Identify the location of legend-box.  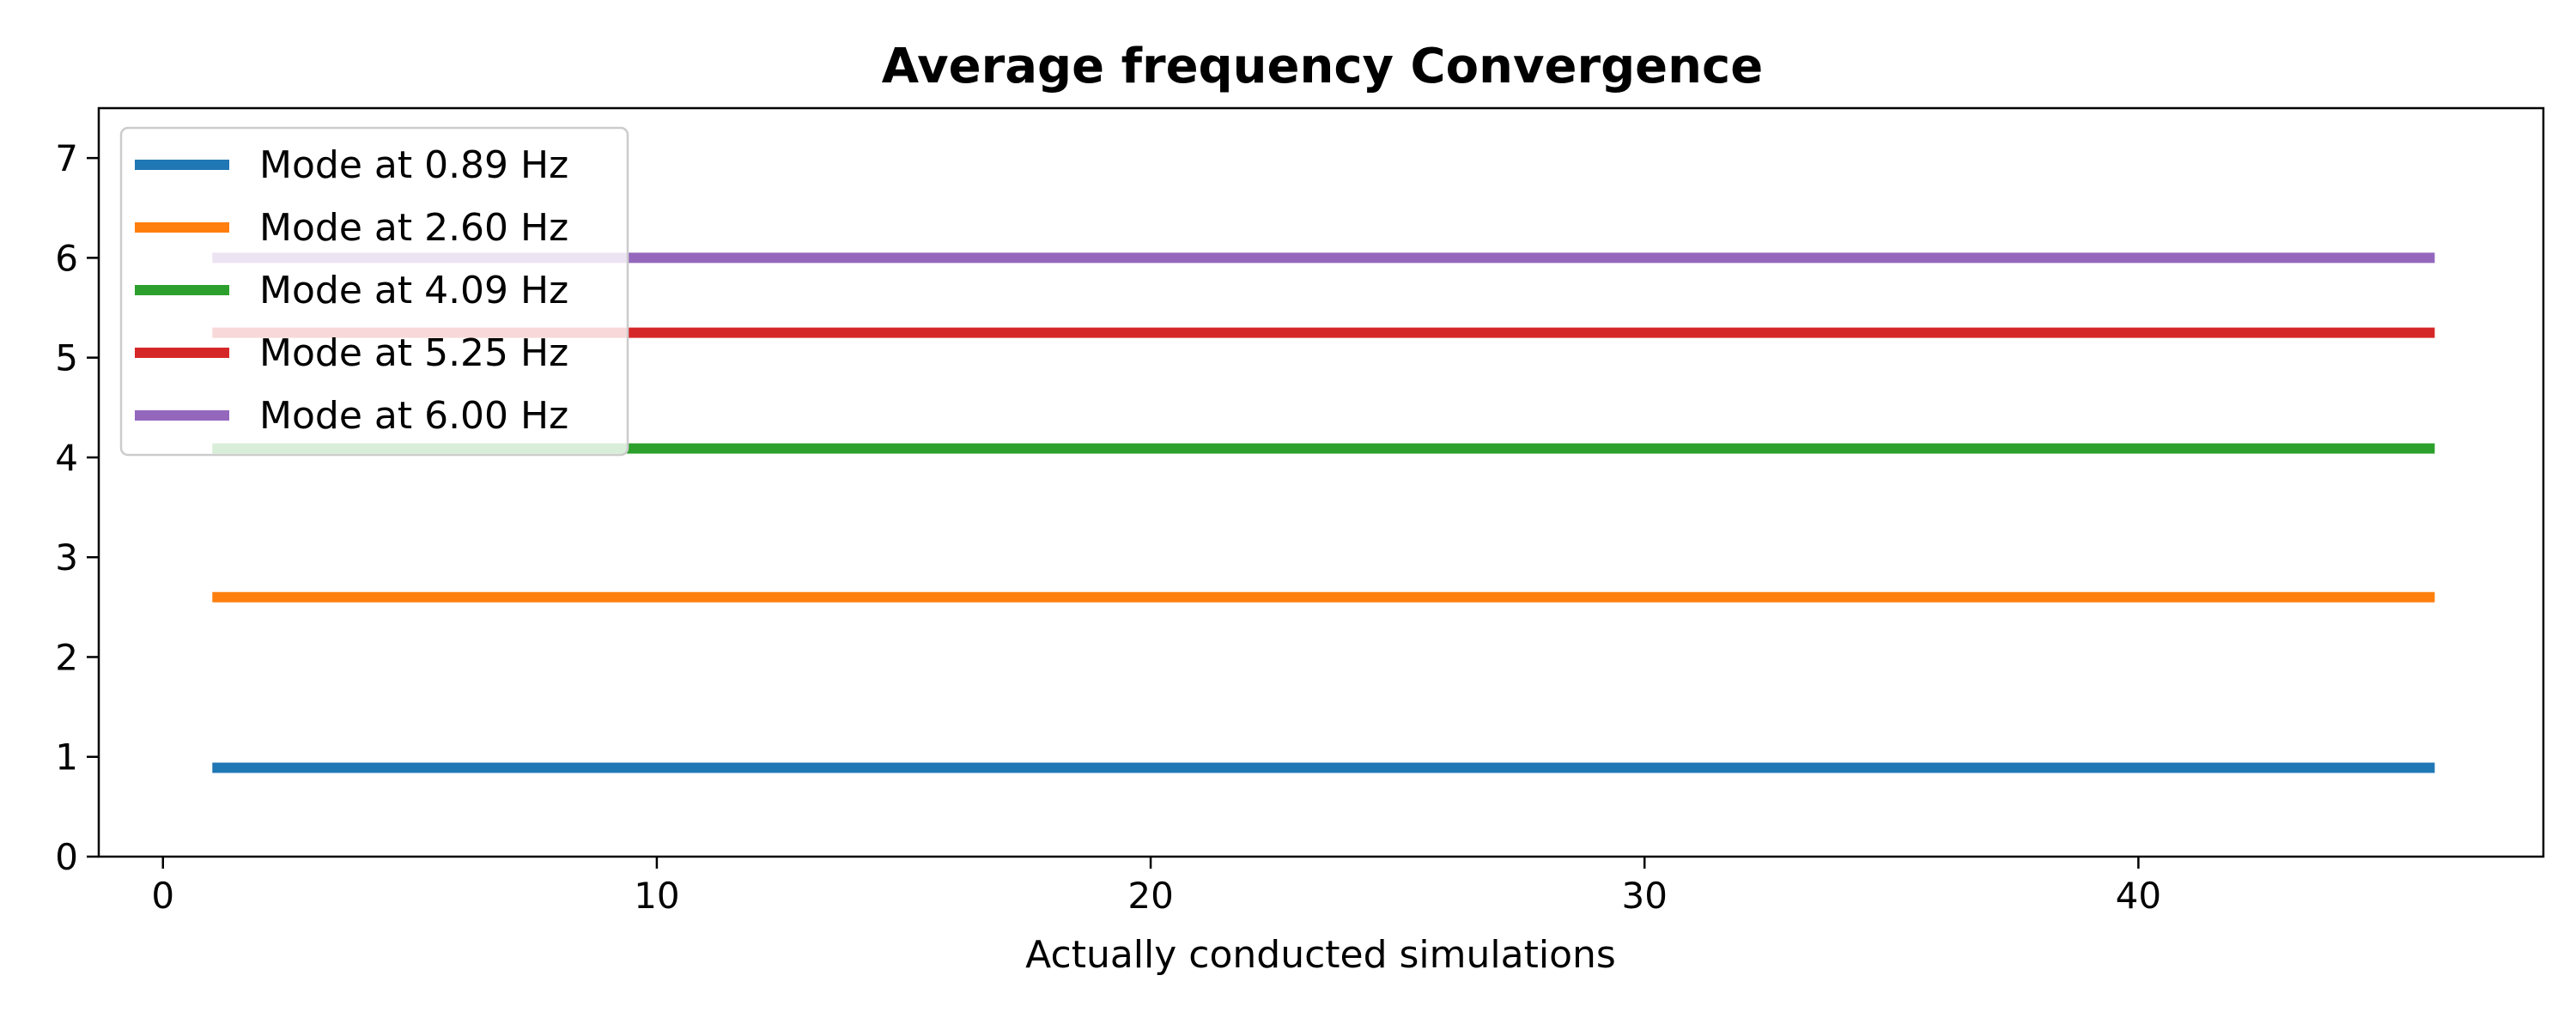
(374, 291).